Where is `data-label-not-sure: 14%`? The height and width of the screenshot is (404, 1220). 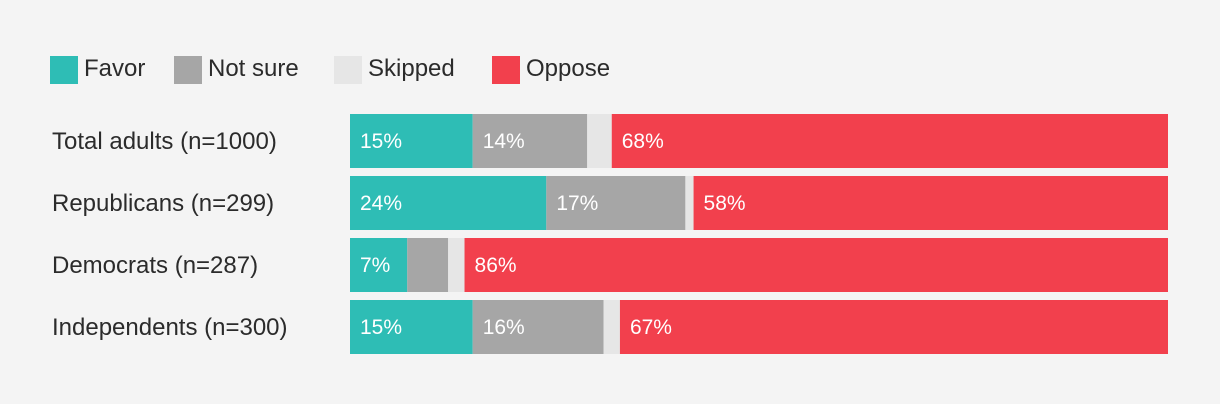 data-label-not-sure: 14% is located at coordinates (504, 141).